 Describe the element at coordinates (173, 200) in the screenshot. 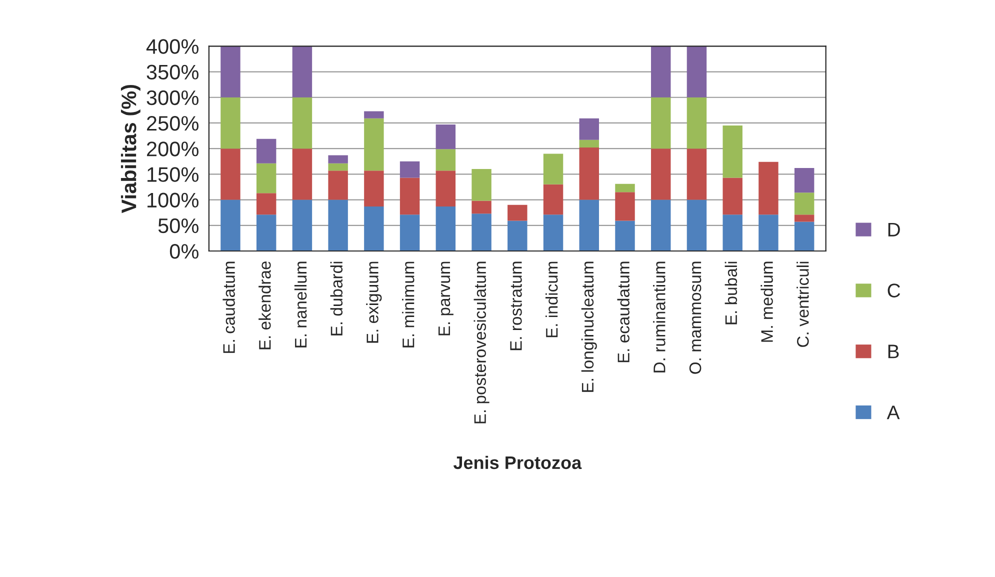

I see `y-tick-label: 100%` at that location.